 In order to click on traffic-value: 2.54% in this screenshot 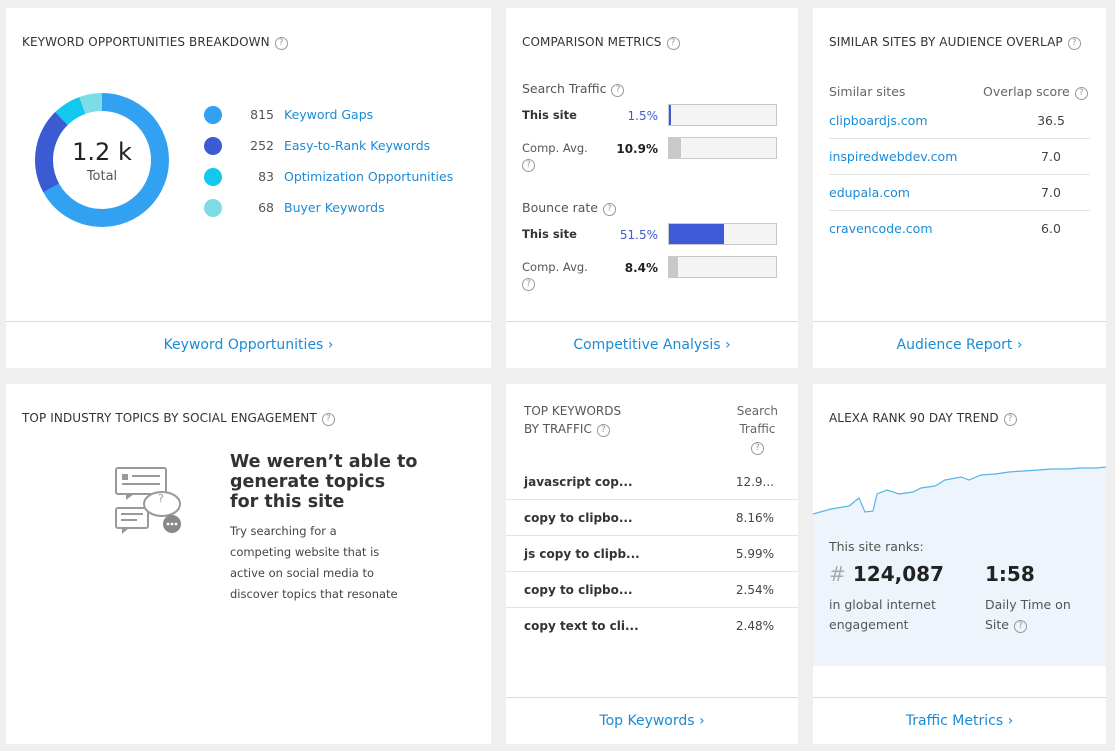, I will do `click(754, 590)`.